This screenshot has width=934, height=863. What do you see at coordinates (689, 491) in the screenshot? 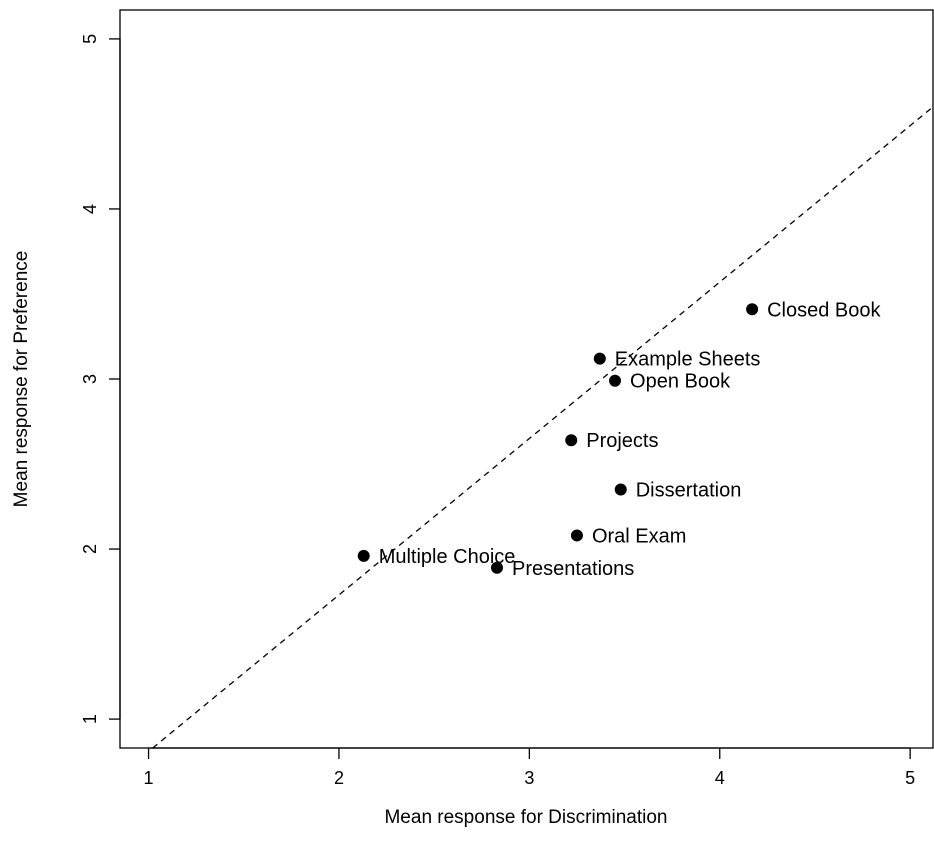
I see `point-label: Dissertation` at bounding box center [689, 491].